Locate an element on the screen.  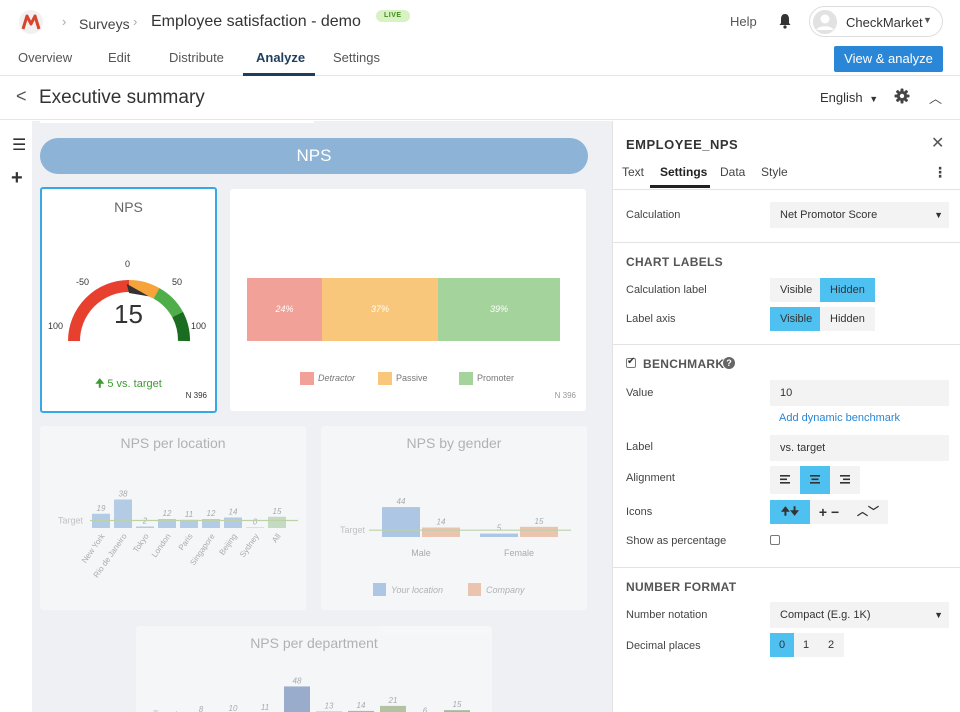
legend-swatch is located at coordinates (379, 589).